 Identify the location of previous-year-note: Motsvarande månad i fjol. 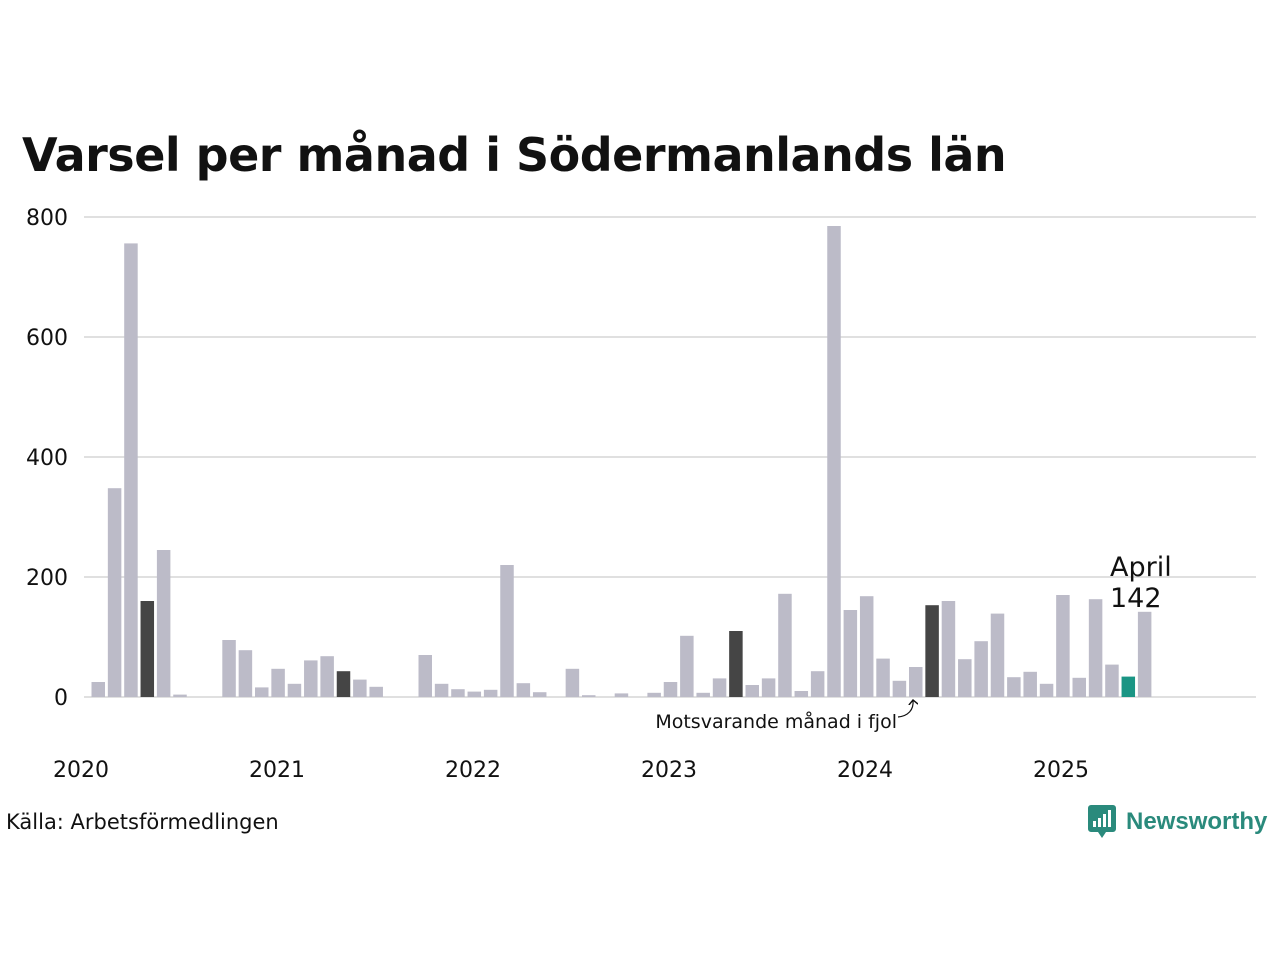
(776, 721).